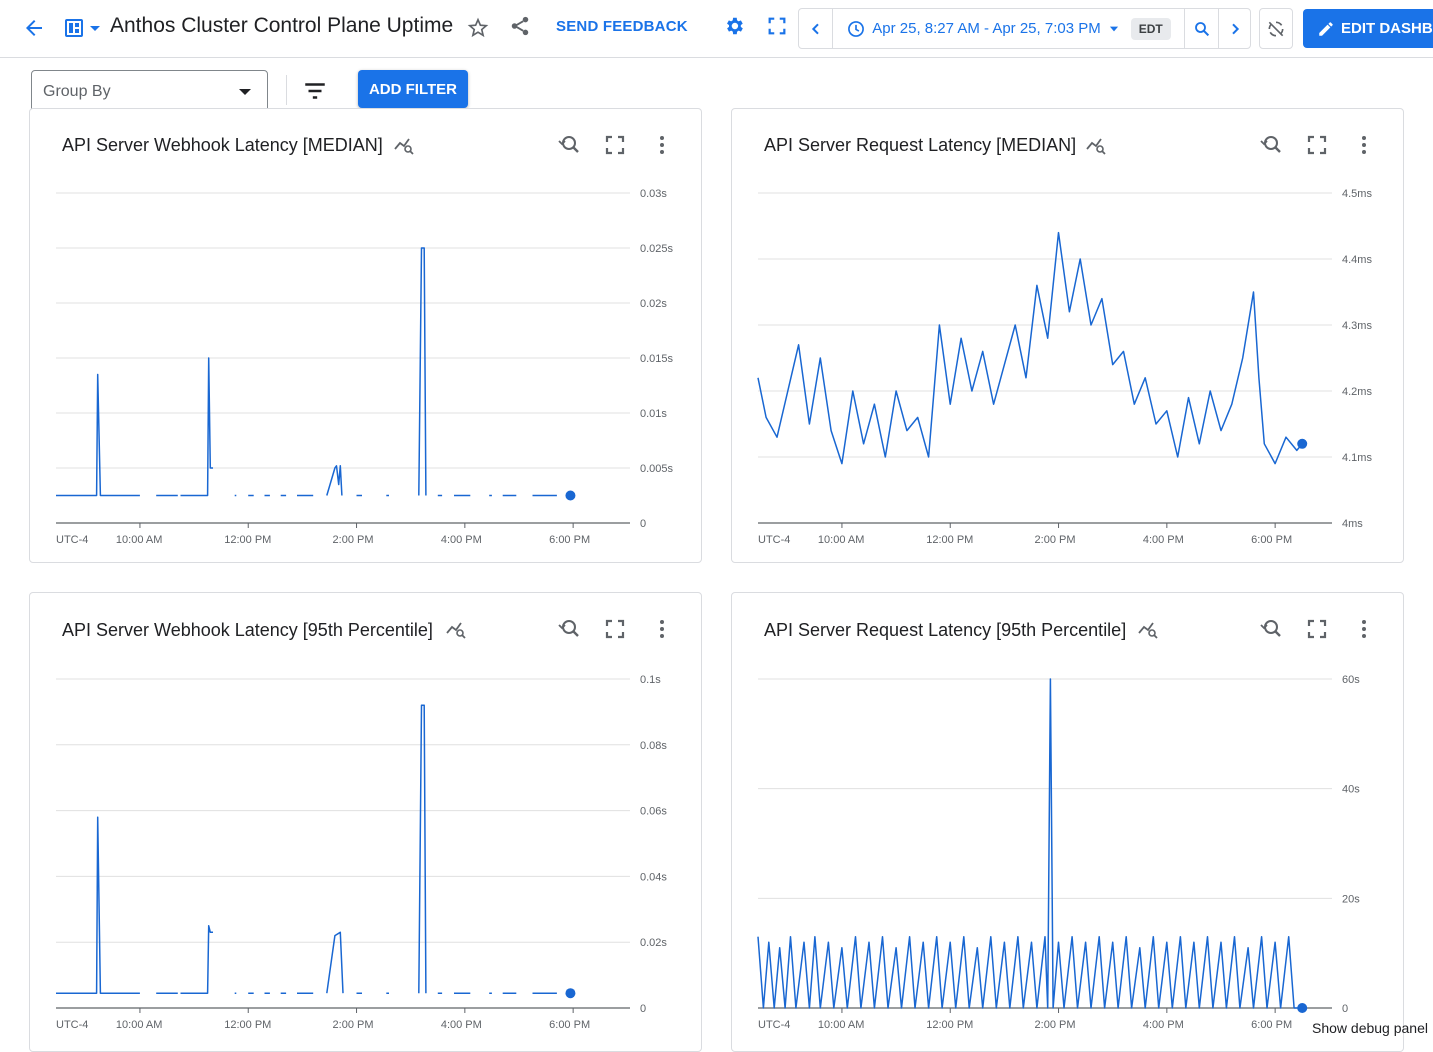 Image resolution: width=1433 pixels, height=1052 pixels. I want to click on zoom-icon, so click(1202, 28).